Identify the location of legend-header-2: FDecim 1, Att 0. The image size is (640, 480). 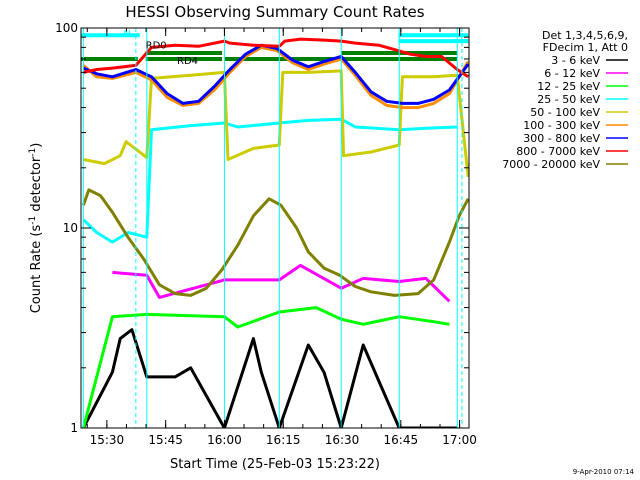
(585, 47).